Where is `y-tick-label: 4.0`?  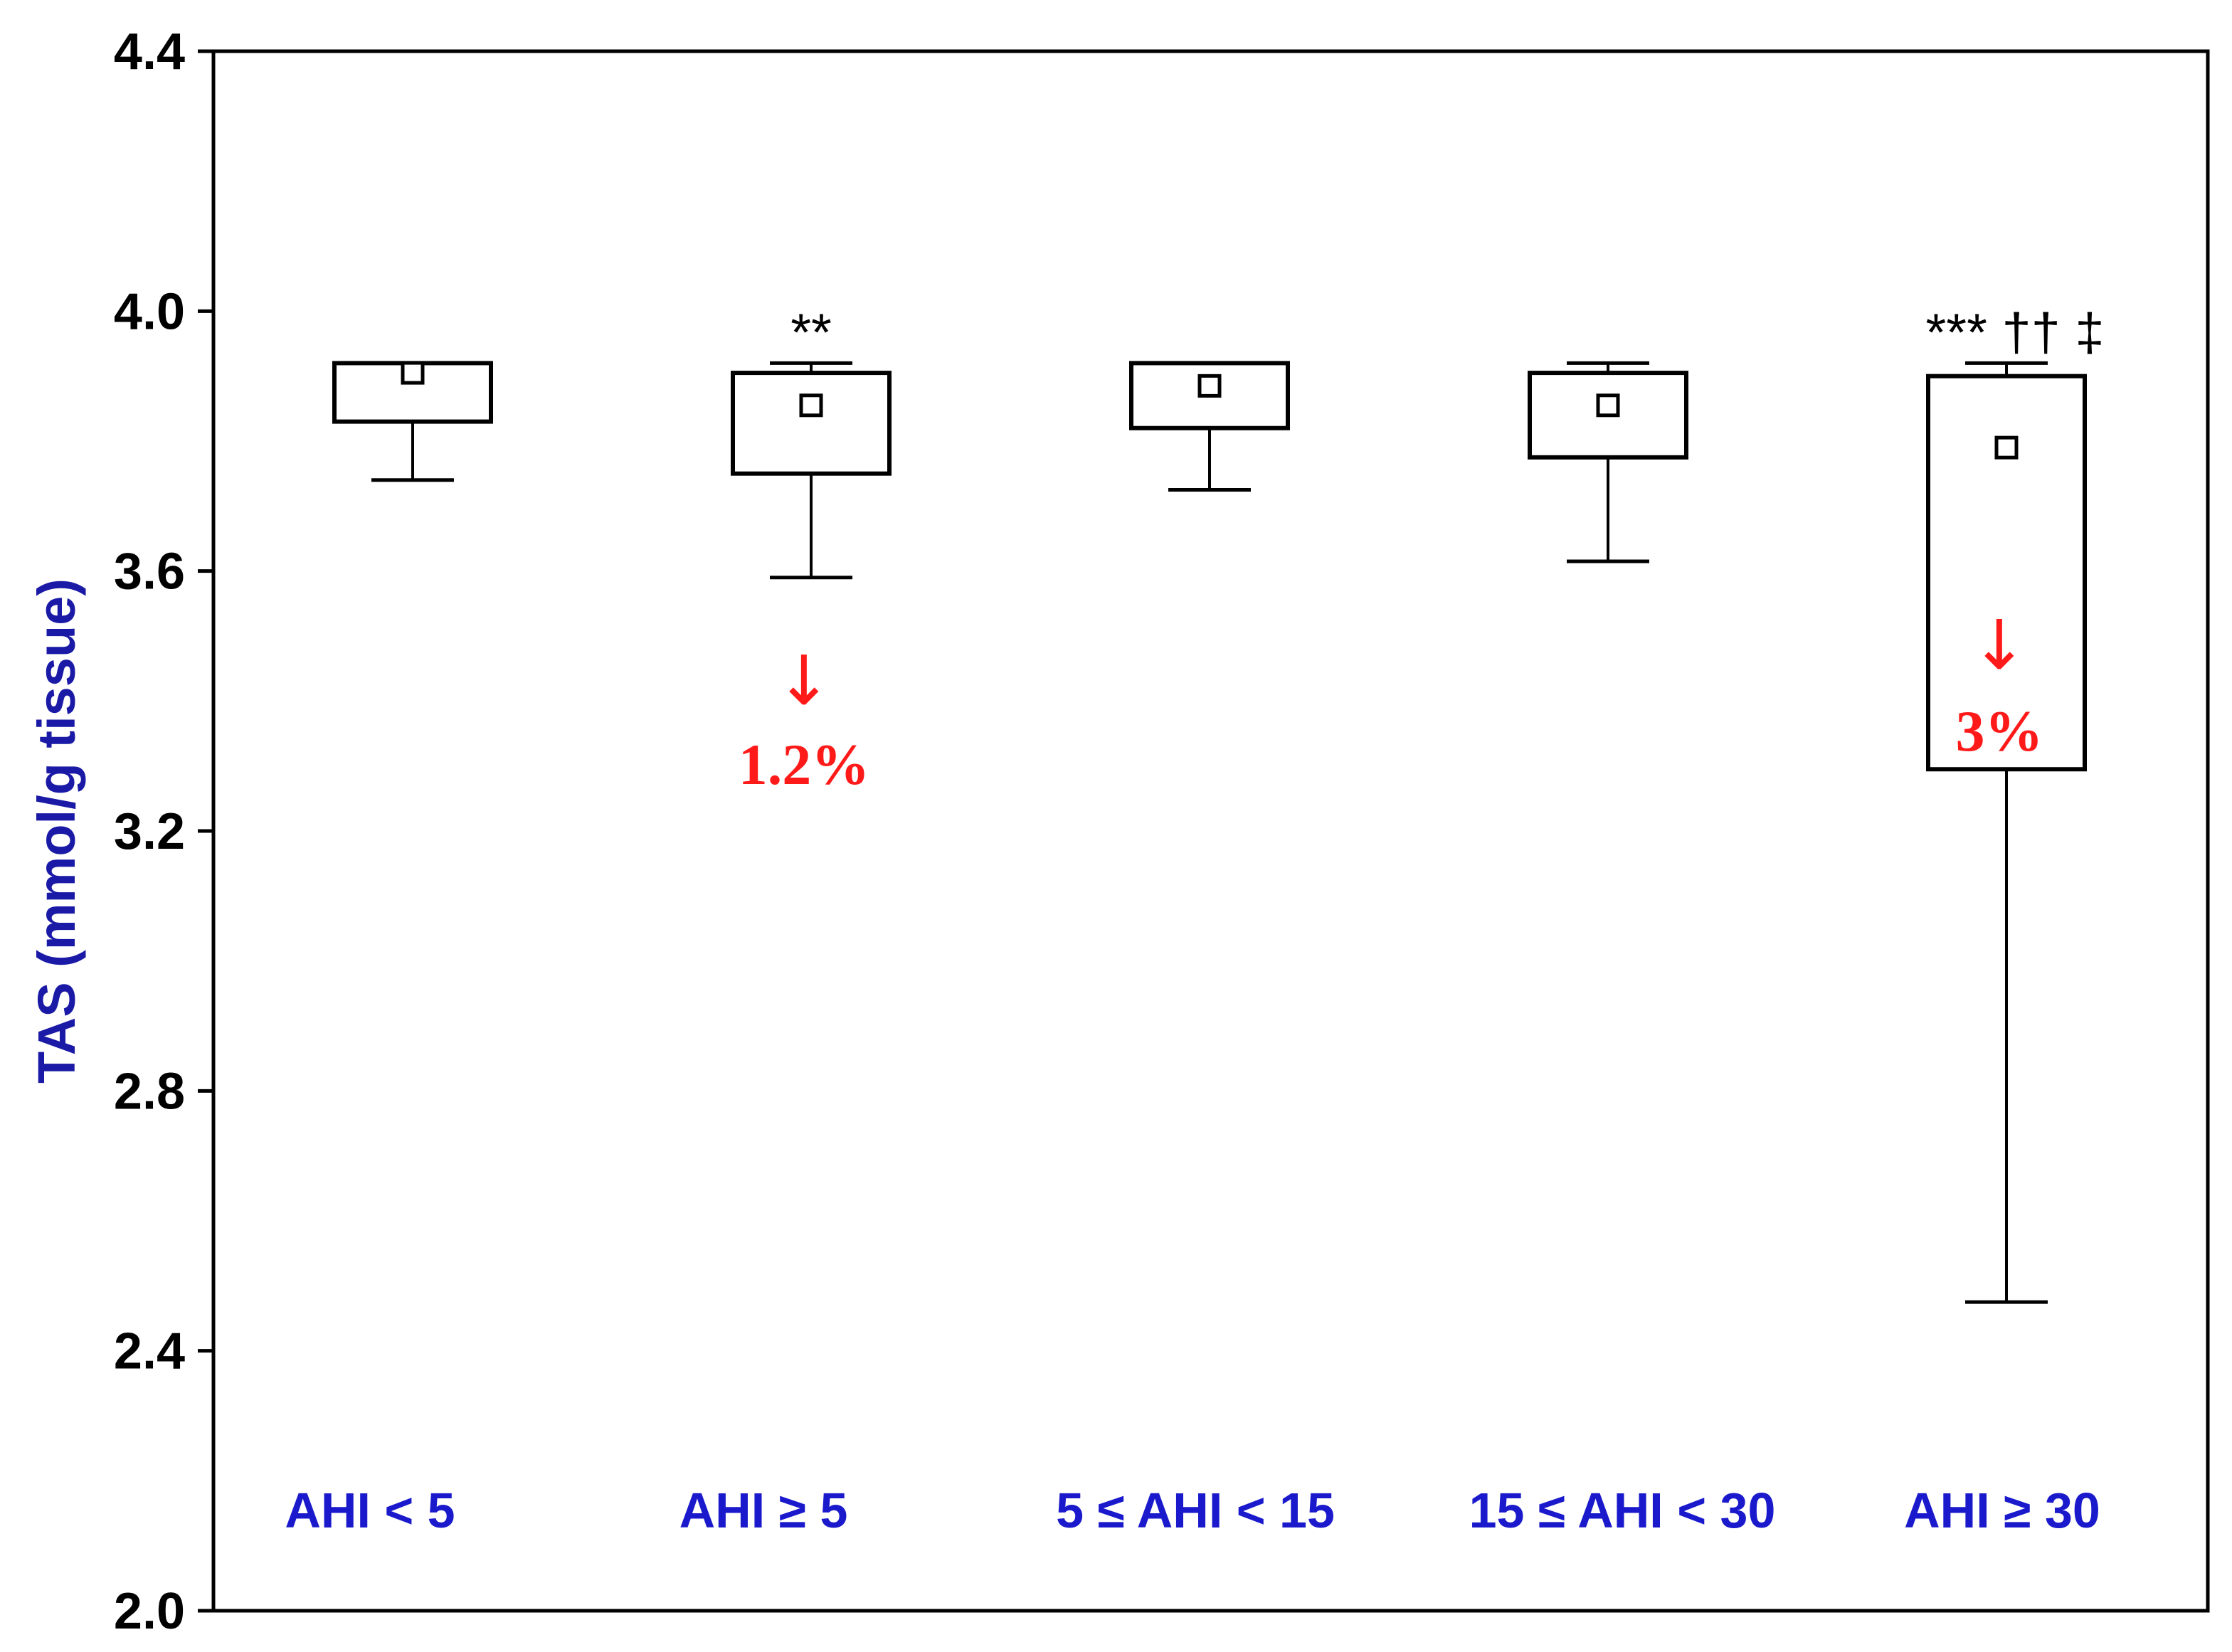 y-tick-label: 4.0 is located at coordinates (149, 311).